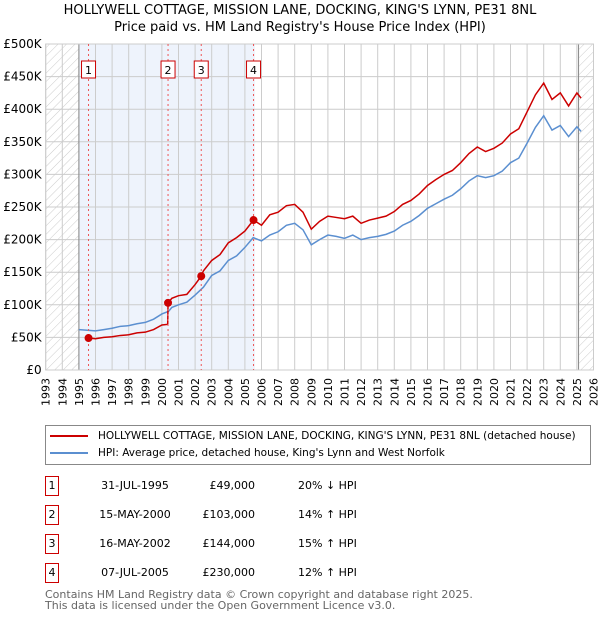  Describe the element at coordinates (428, 392) in the screenshot. I see `x-tick-label: 2016` at that location.